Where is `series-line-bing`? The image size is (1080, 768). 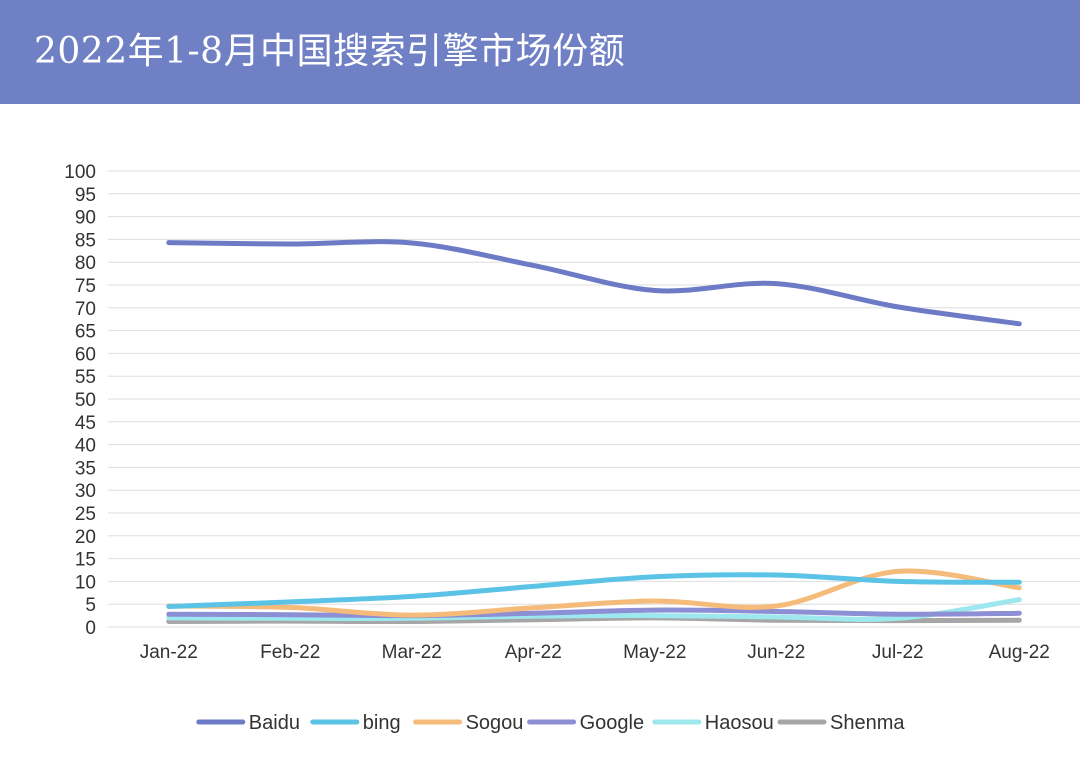 series-line-bing is located at coordinates (594, 590).